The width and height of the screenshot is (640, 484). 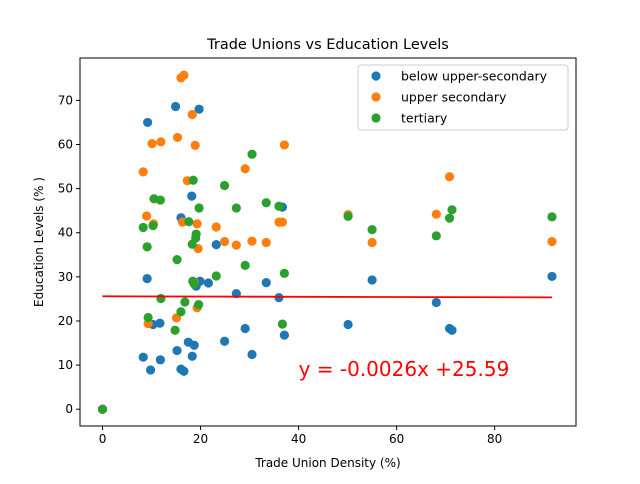 What do you see at coordinates (65, 144) in the screenshot?
I see `y-tick-label: 60` at bounding box center [65, 144].